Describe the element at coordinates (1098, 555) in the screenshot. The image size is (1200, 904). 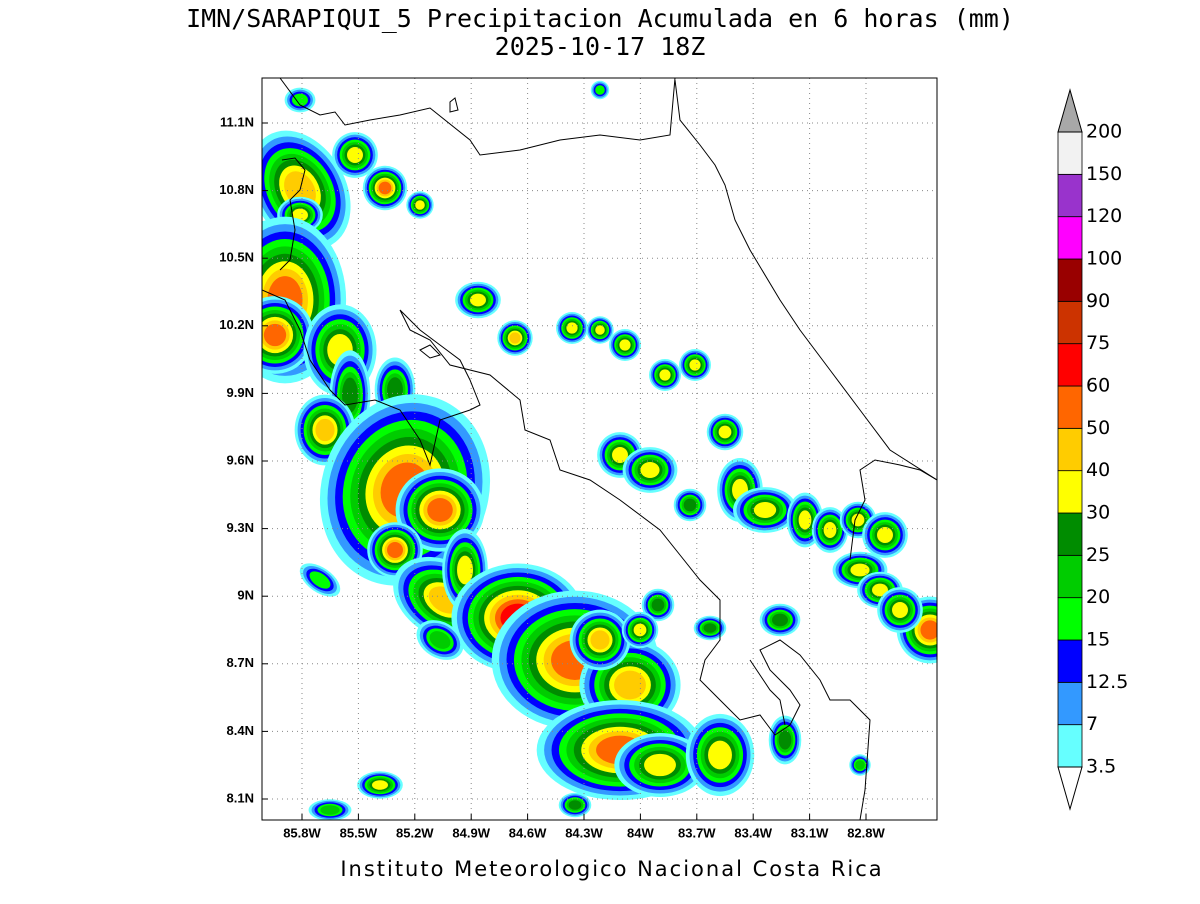
I see `colorbar-label: 25` at that location.